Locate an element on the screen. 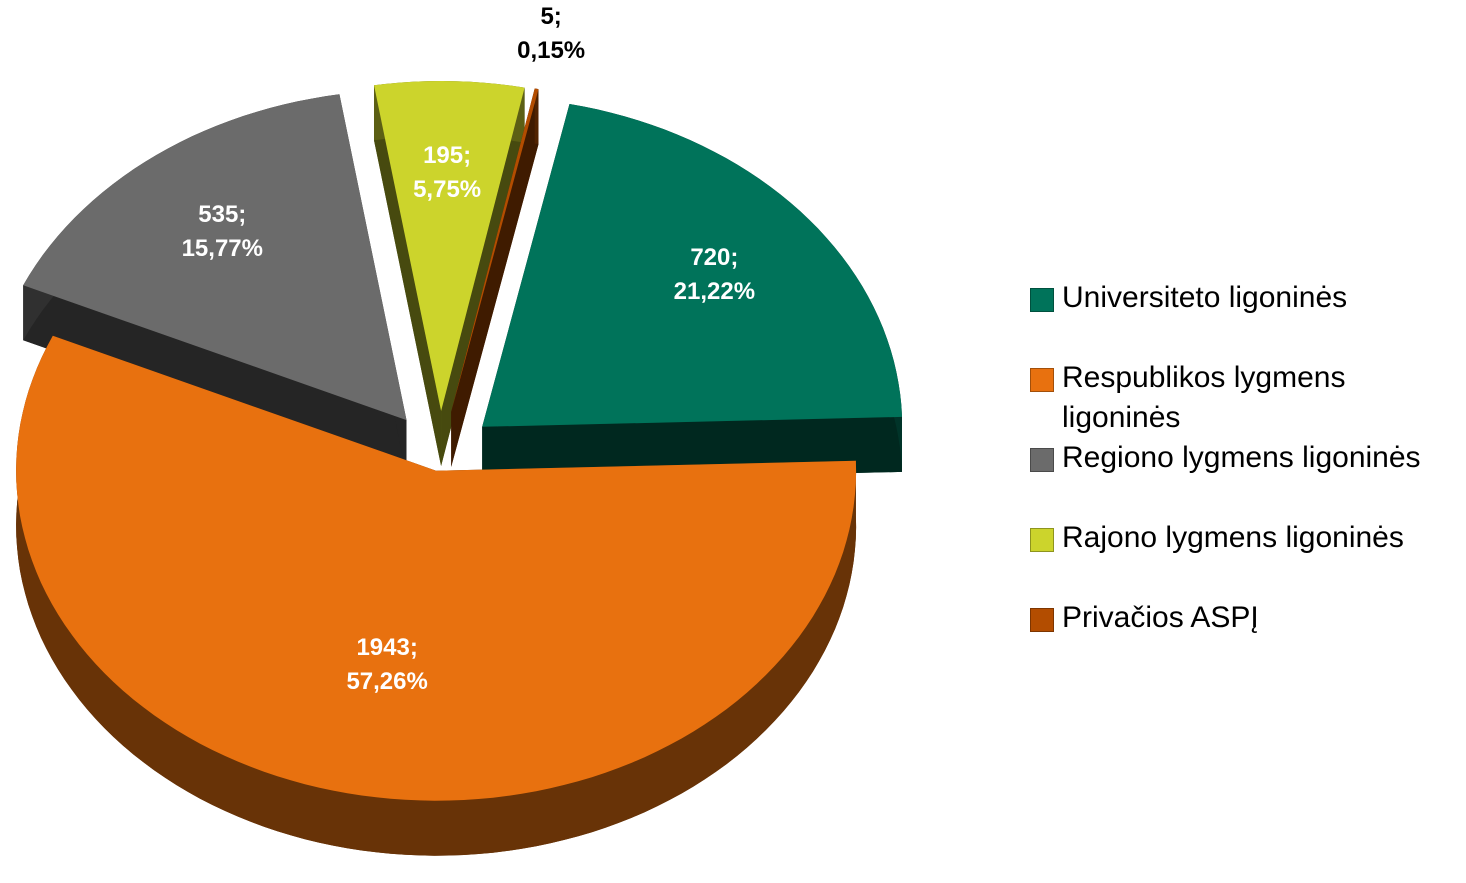 The width and height of the screenshot is (1466, 883). data-label: 535; 15,77% is located at coordinates (222, 231).